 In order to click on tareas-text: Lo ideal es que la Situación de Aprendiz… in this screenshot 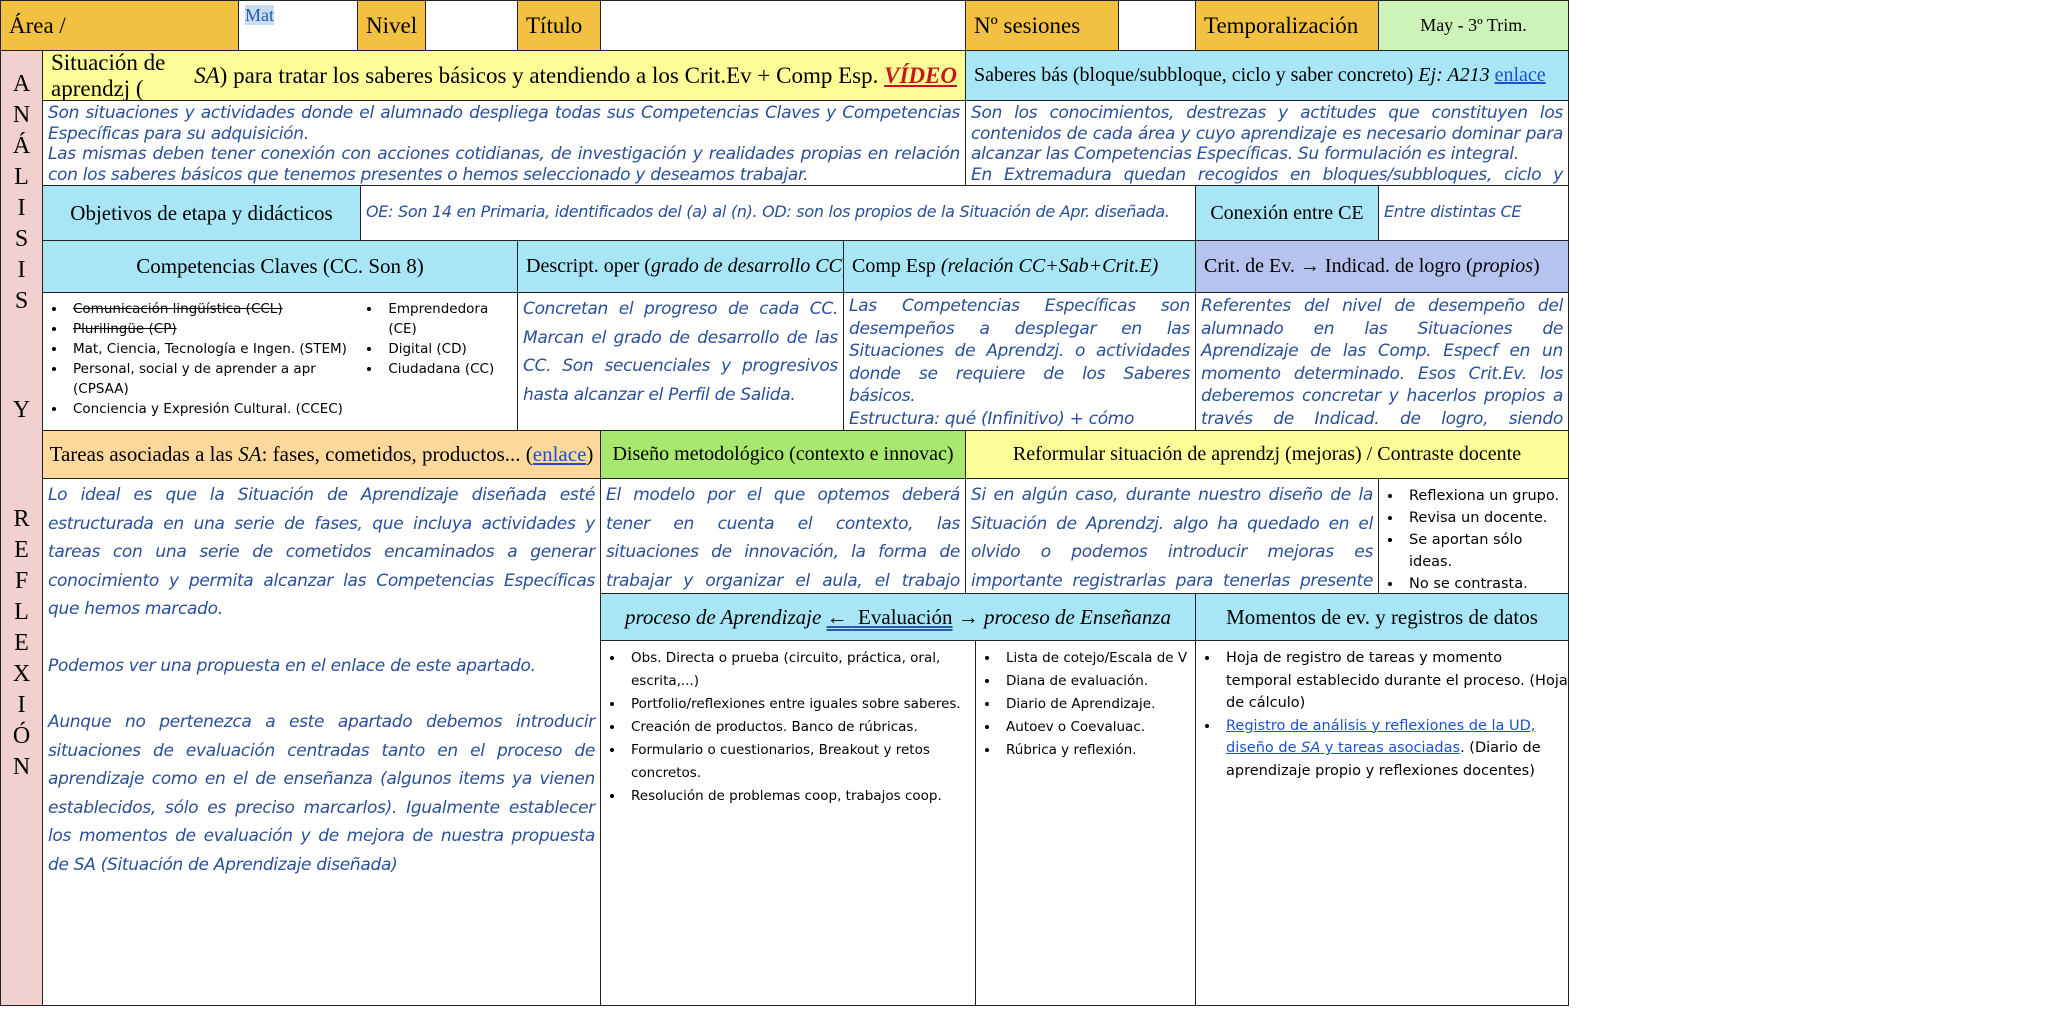, I will do `click(321, 742)`.